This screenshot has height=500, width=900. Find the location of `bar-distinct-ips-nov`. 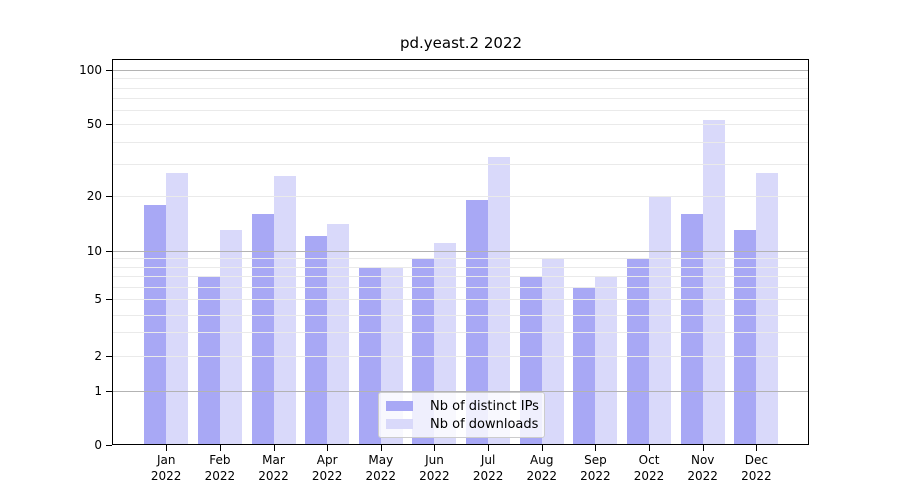

bar-distinct-ips-nov is located at coordinates (691, 329).